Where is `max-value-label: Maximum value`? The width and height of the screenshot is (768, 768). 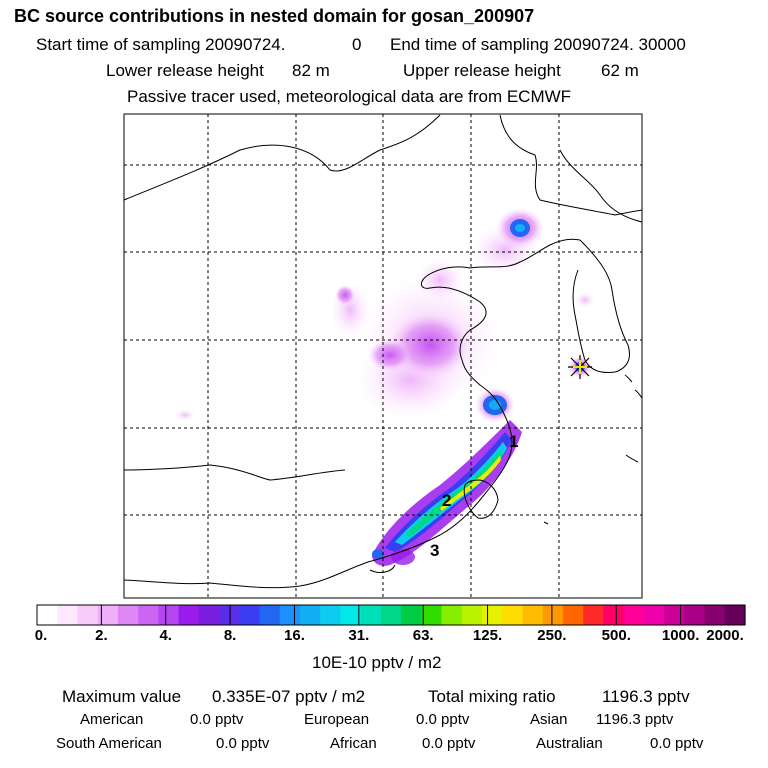
max-value-label: Maximum value is located at coordinates (122, 696).